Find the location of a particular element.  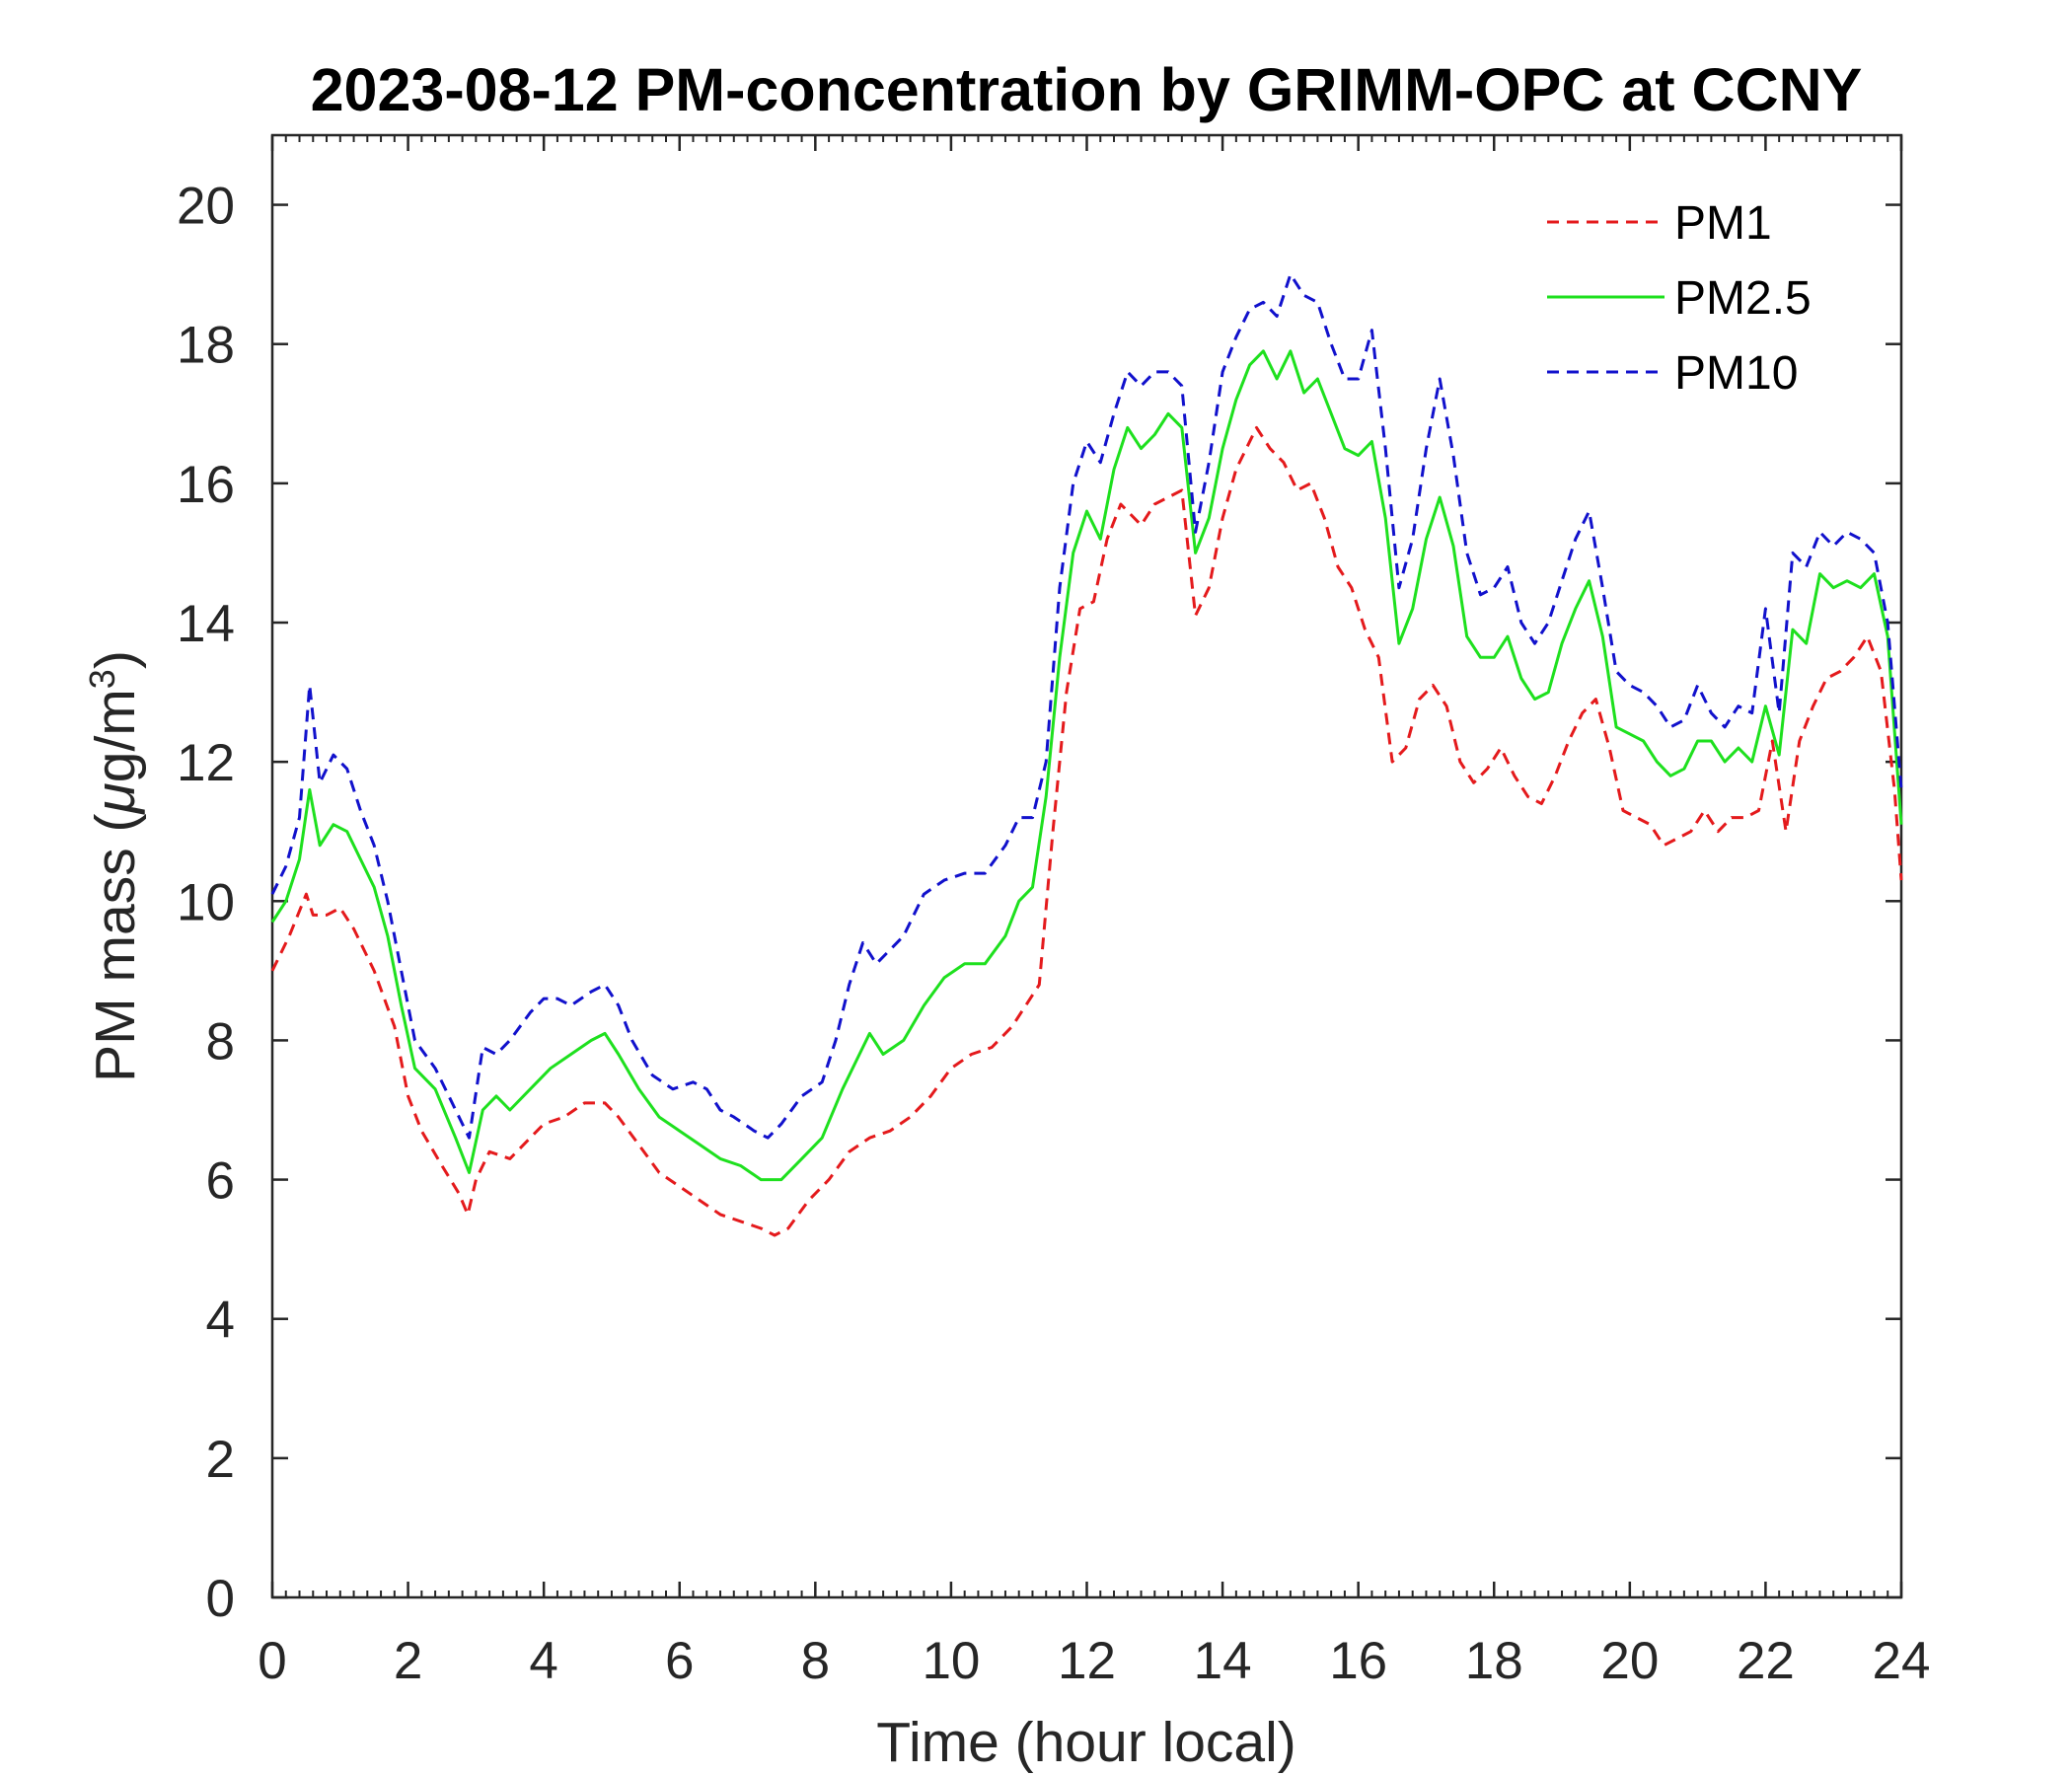

y-tick-label: 20 is located at coordinates (206, 207).